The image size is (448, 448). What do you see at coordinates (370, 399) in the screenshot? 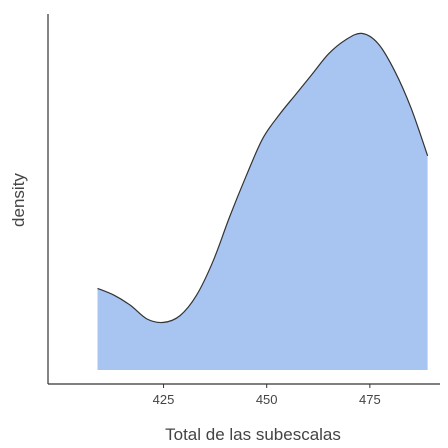
I see `x-tick-label: 475` at bounding box center [370, 399].